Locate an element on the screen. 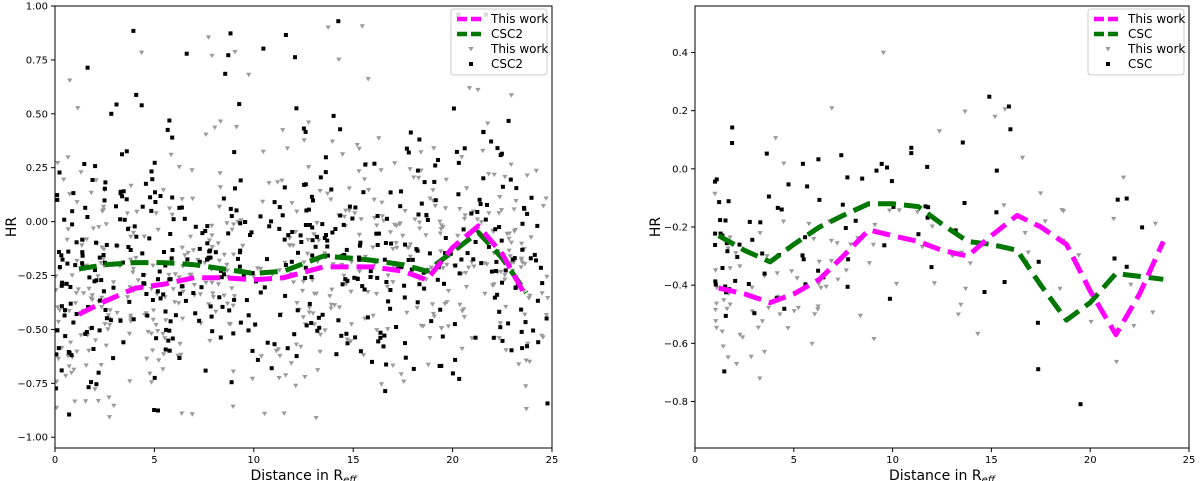 This screenshot has height=481, width=1200. y-tick-label: 0.4 is located at coordinates (680, 53).